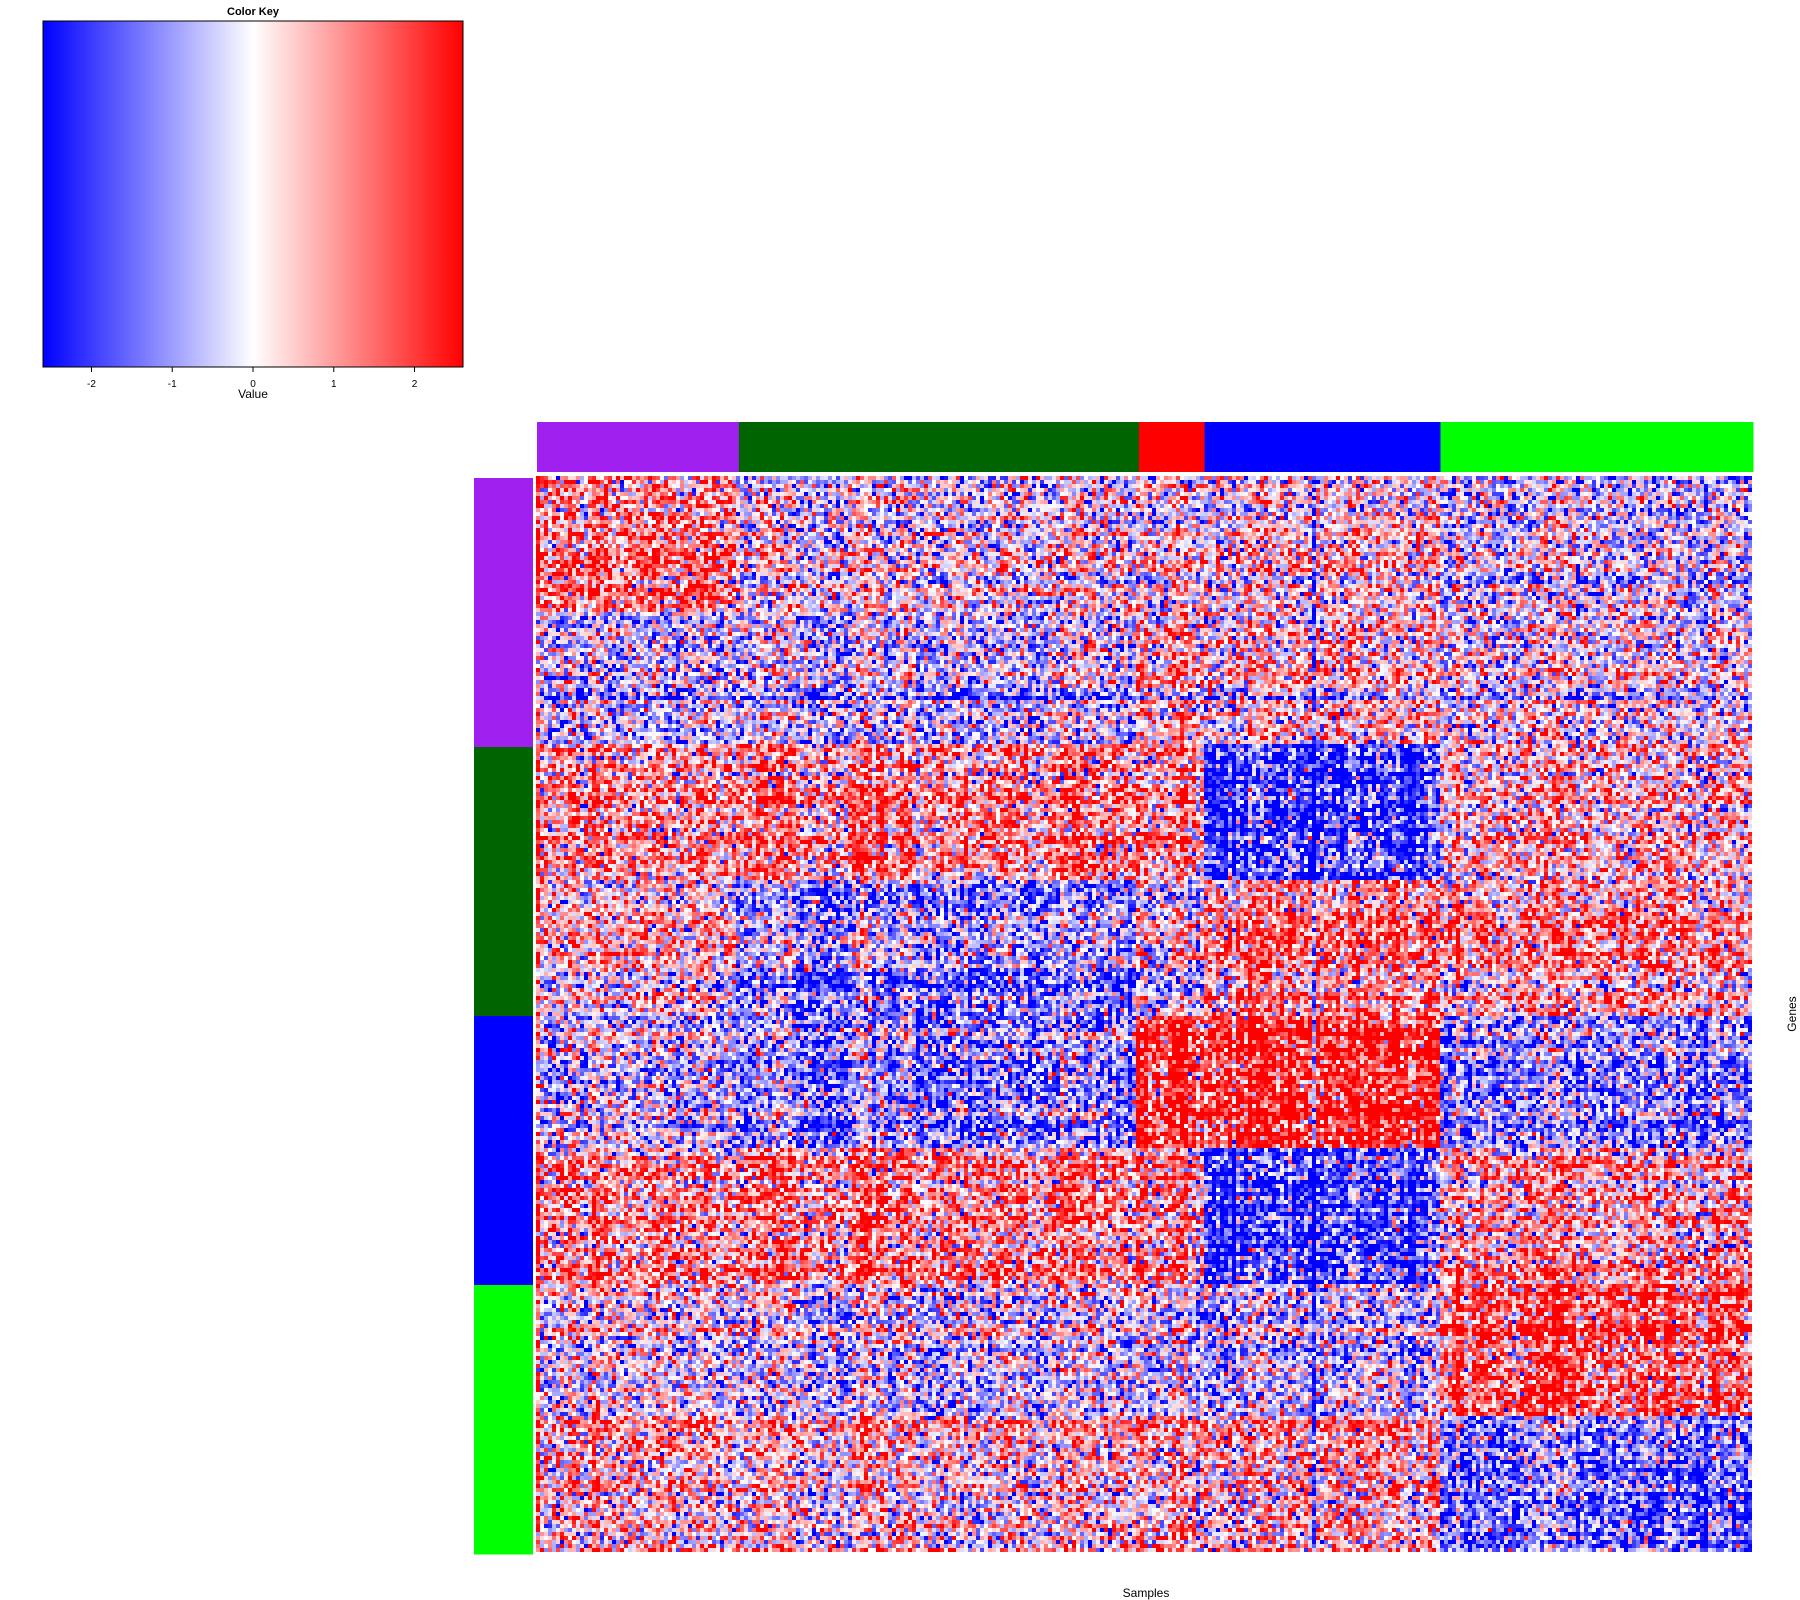  I want to click on column-group-green, so click(1597, 447).